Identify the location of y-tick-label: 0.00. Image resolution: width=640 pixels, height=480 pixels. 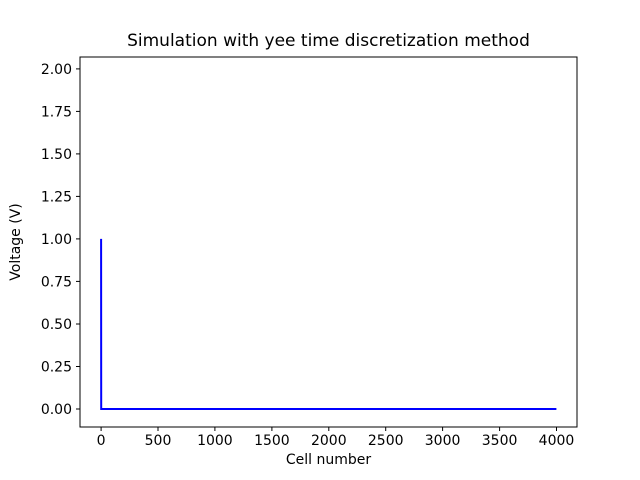
(56, 410).